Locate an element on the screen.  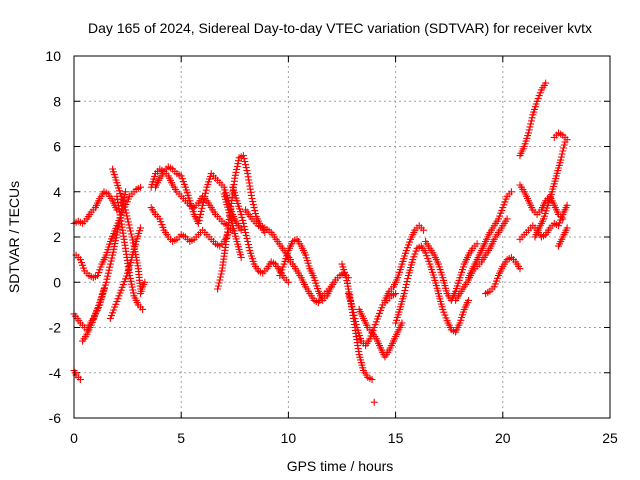
x-tick-label: 0 is located at coordinates (74, 438).